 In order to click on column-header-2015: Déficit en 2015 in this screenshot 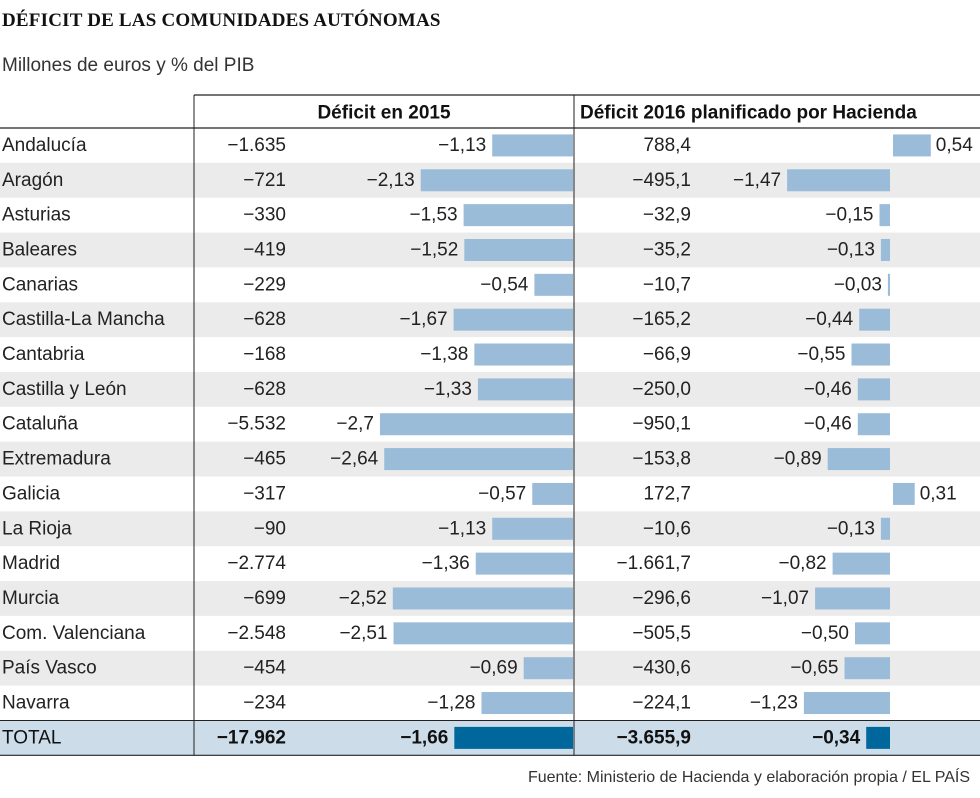, I will do `click(383, 113)`.